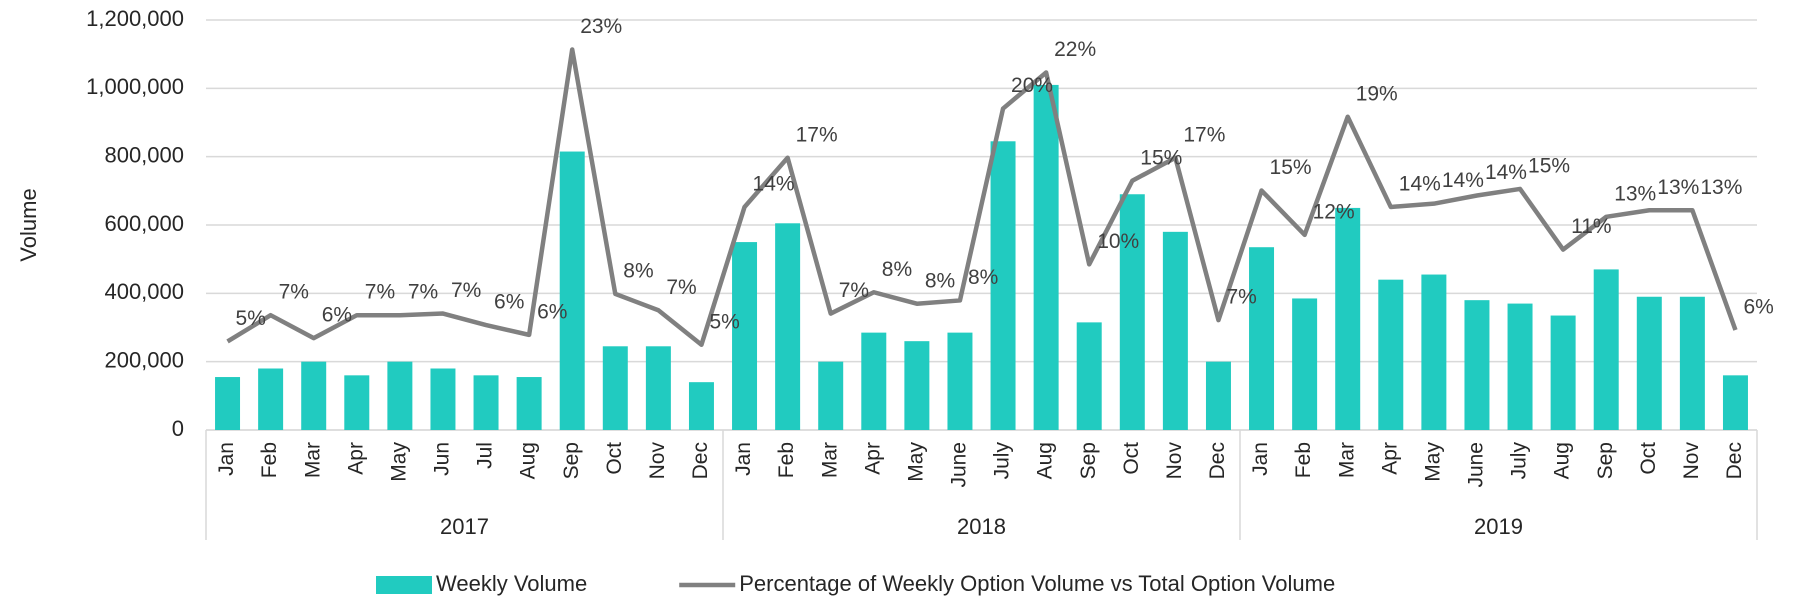  I want to click on y-axis-label: Volume, so click(28, 224).